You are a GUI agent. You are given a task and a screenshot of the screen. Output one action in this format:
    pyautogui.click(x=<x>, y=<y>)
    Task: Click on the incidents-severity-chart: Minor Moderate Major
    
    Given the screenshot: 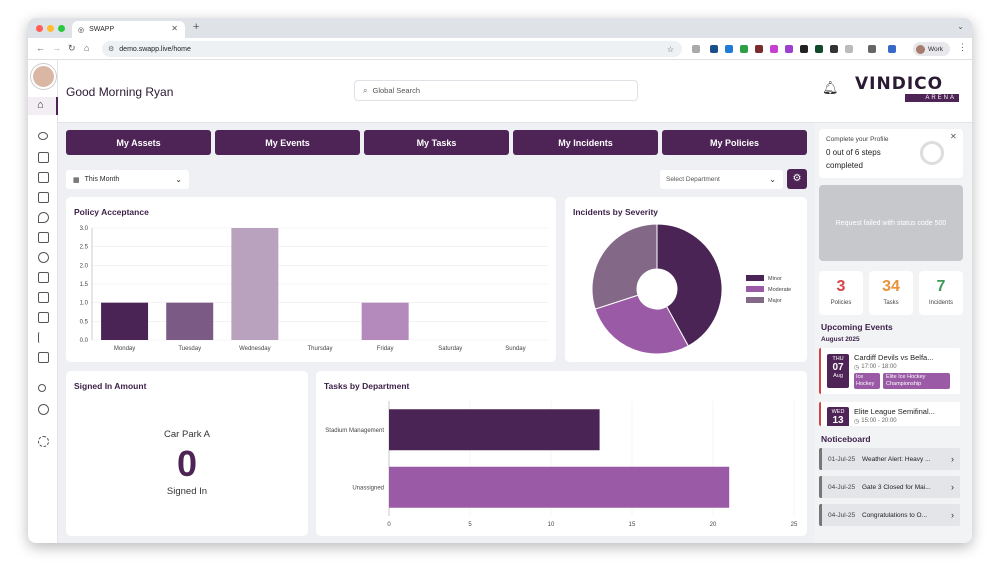 What is the action you would take?
    pyautogui.click(x=691, y=289)
    